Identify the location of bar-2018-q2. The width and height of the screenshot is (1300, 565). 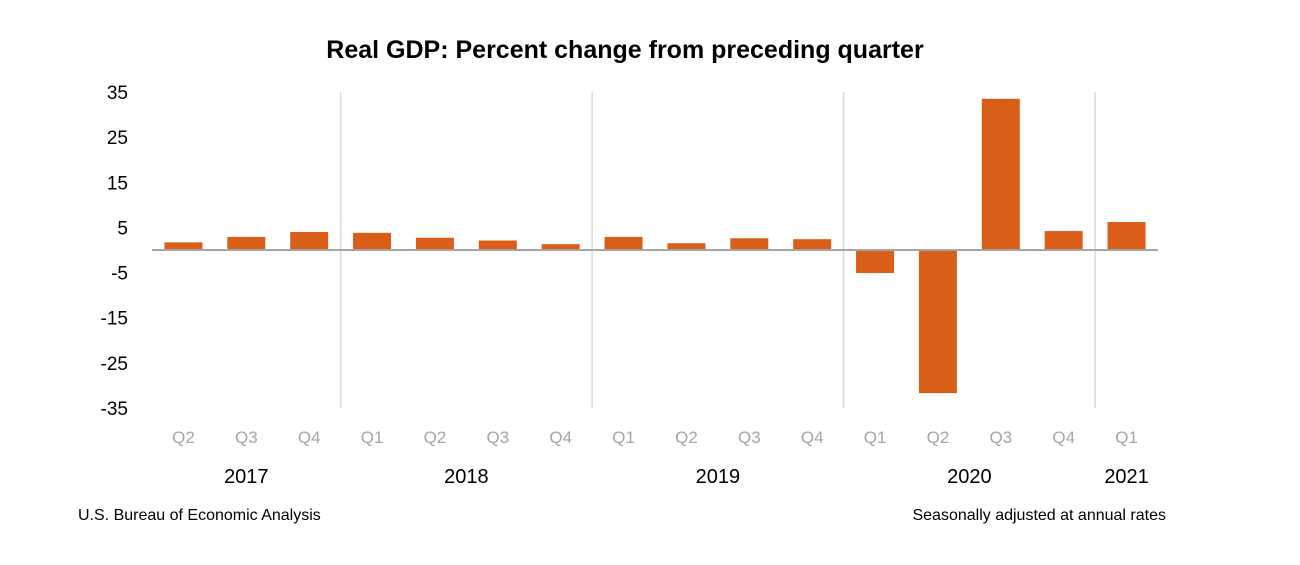
(434, 243).